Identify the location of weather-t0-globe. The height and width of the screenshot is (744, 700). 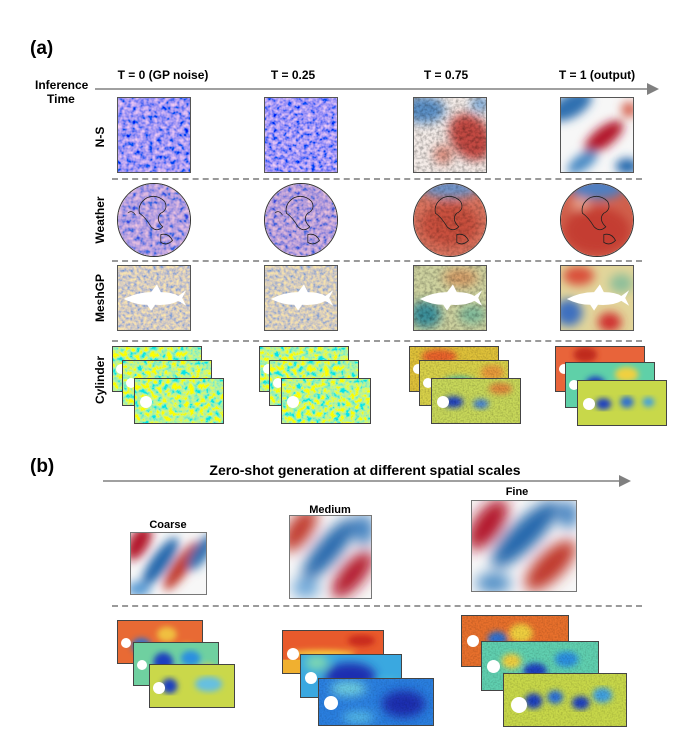
(154, 220).